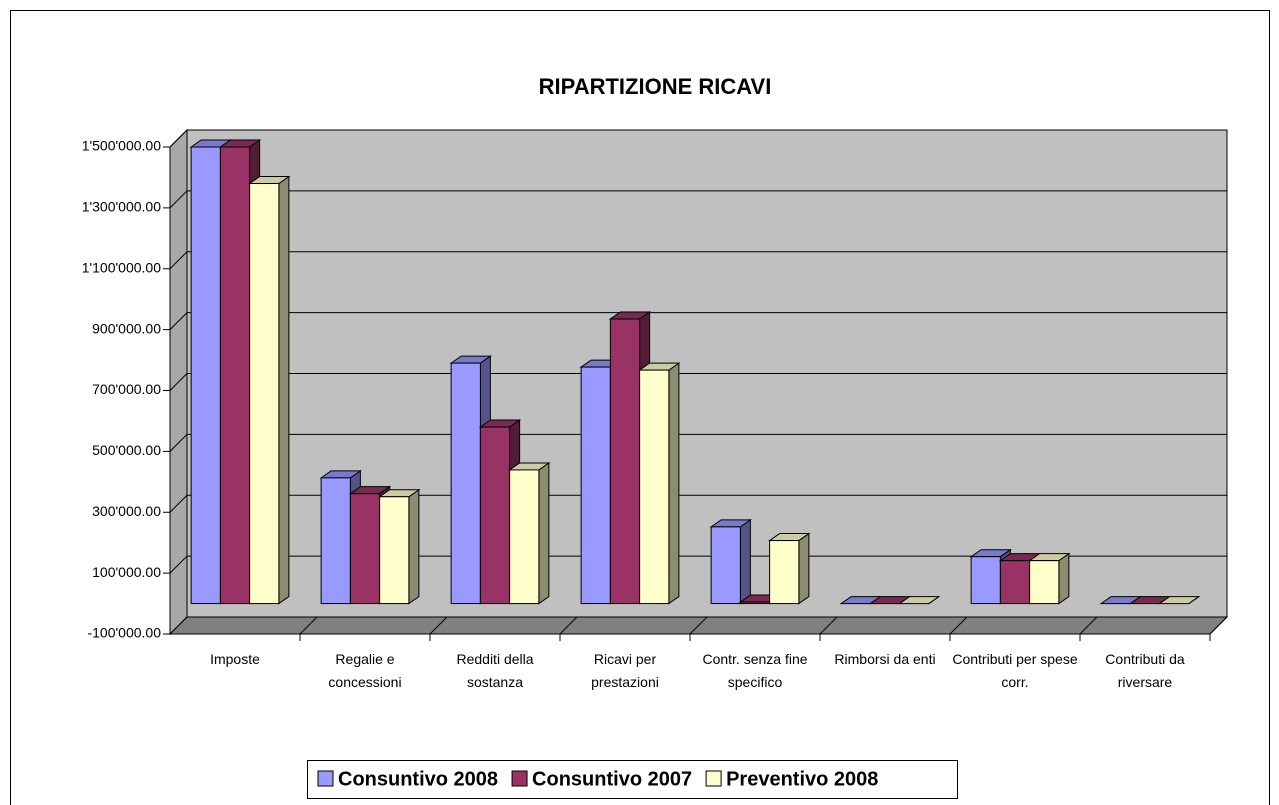  I want to click on x-tick-label: Imposte, so click(235, 659).